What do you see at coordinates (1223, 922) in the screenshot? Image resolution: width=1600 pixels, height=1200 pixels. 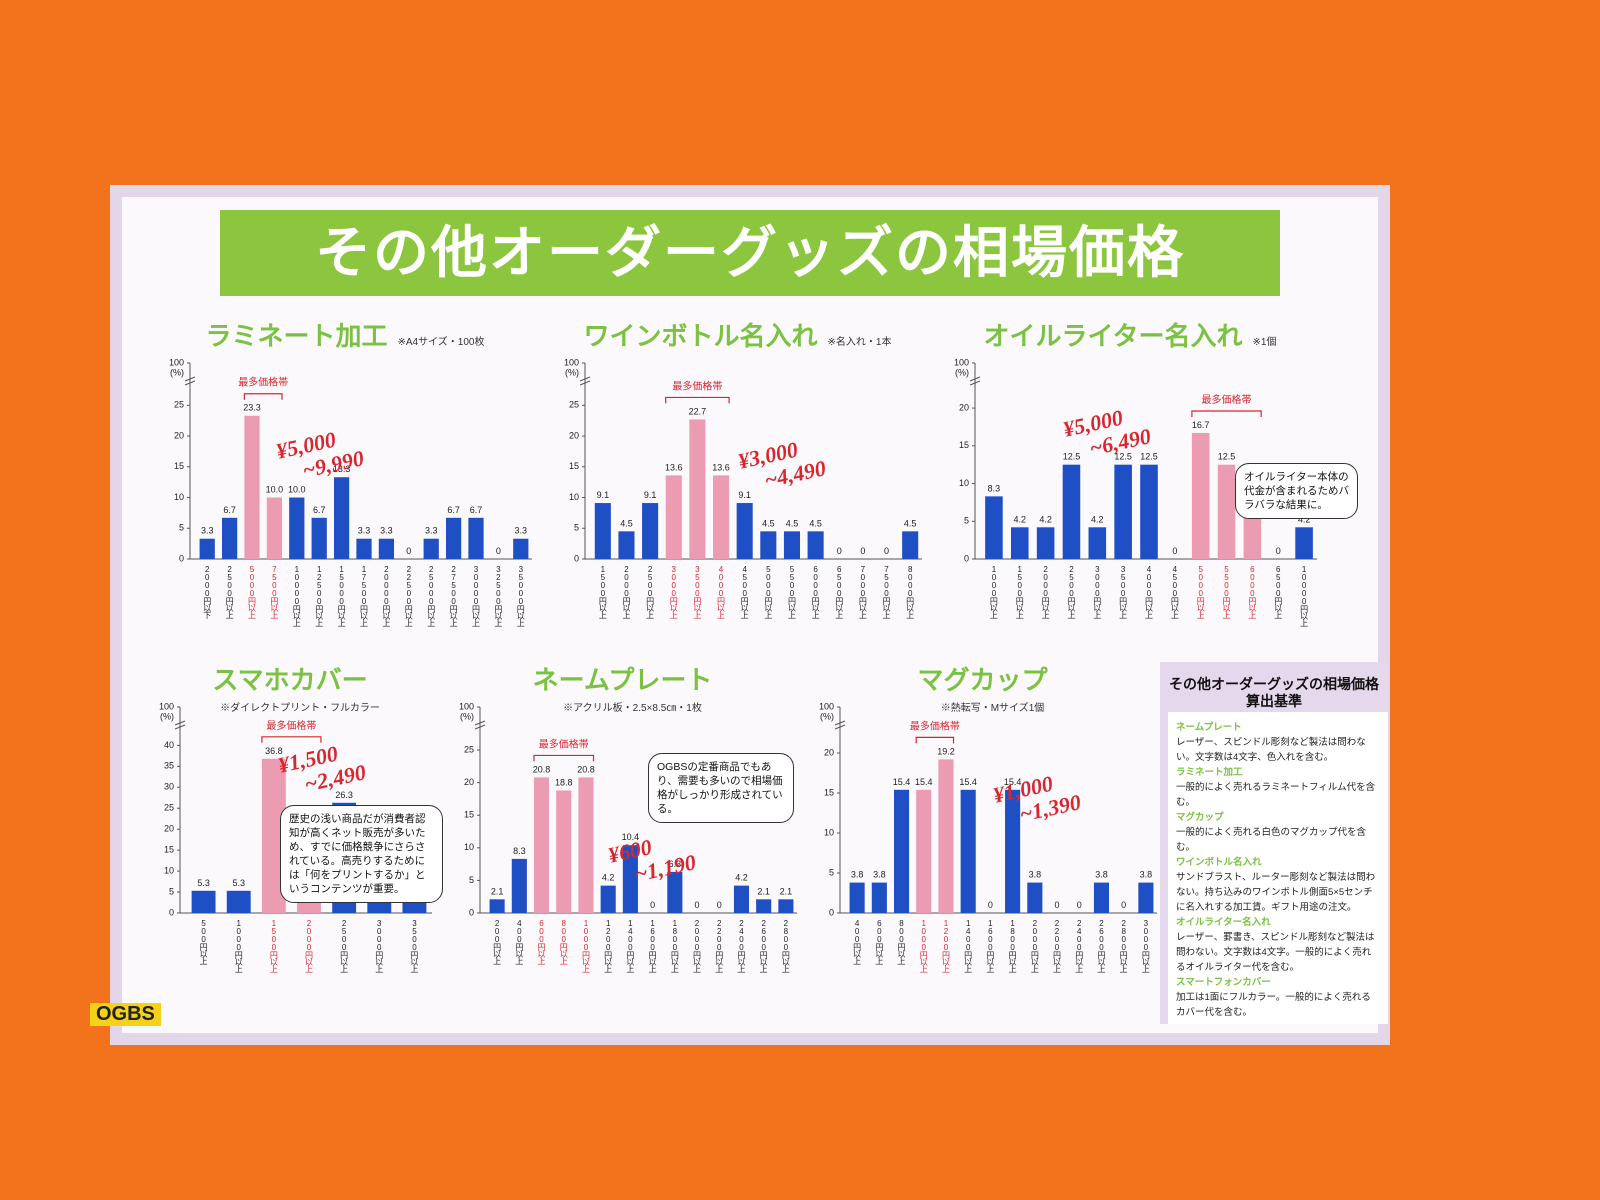 I see `criteria-heading: オイルライター名入れ` at bounding box center [1223, 922].